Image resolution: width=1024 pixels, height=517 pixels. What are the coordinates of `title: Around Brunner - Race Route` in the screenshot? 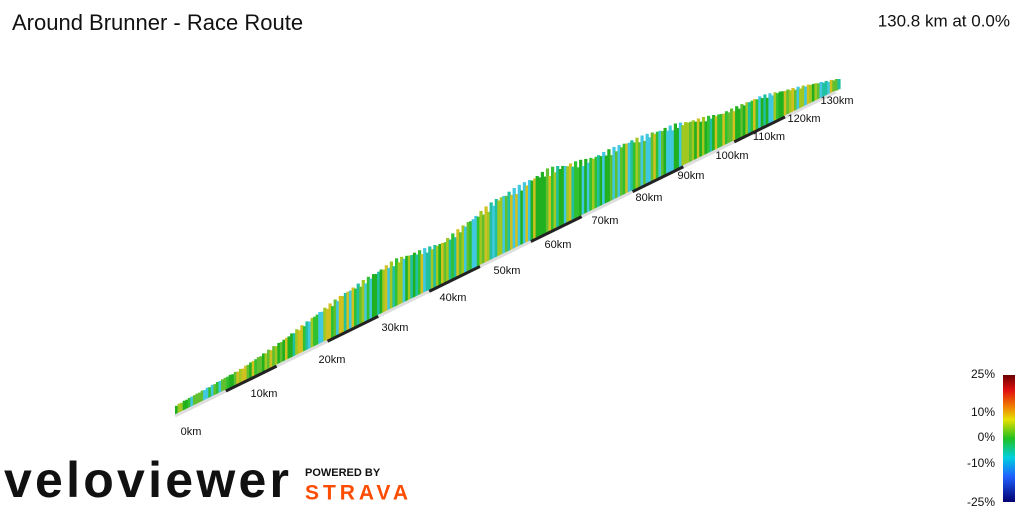 It's located at (157, 22).